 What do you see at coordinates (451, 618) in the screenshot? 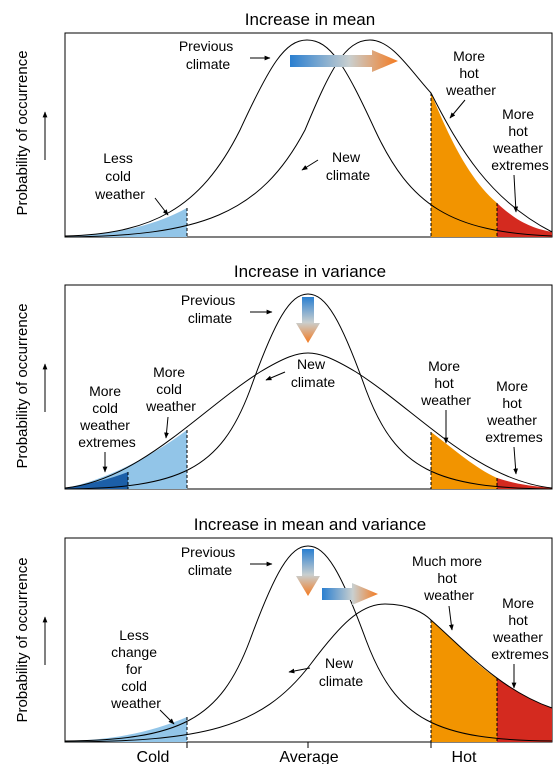
I see `much-more-hot-weather-pointer` at bounding box center [451, 618].